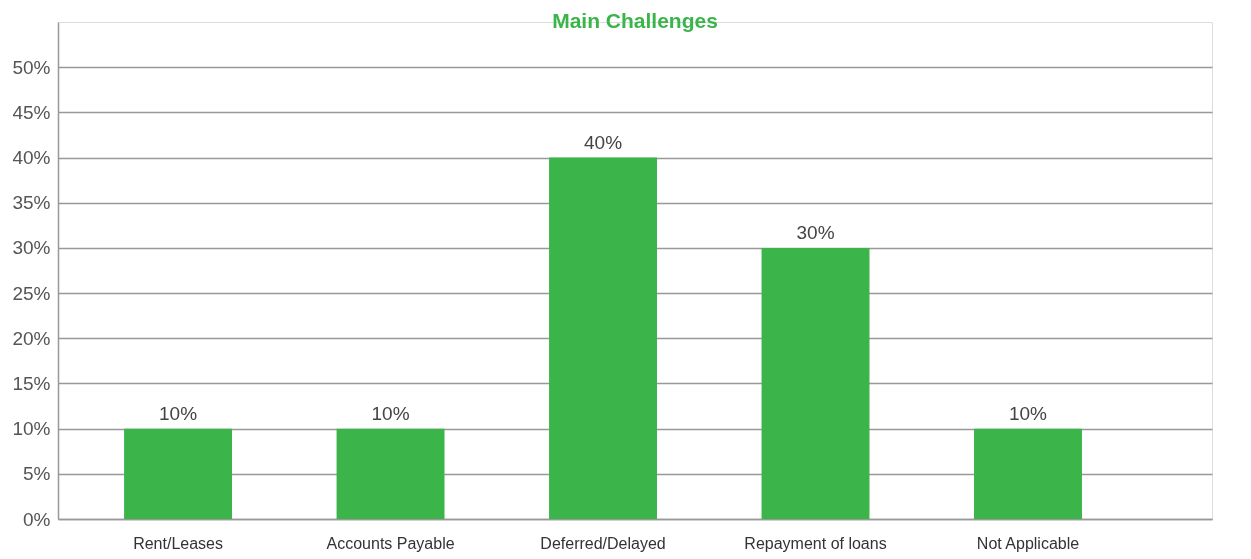  I want to click on y-tick-label: 40%, so click(31, 158).